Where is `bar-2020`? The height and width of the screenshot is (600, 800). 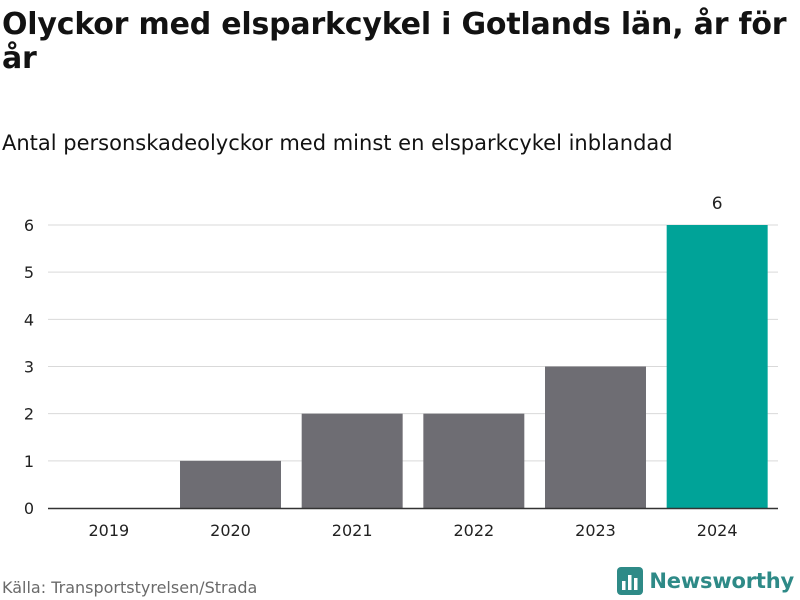
bar-2020 is located at coordinates (230, 484).